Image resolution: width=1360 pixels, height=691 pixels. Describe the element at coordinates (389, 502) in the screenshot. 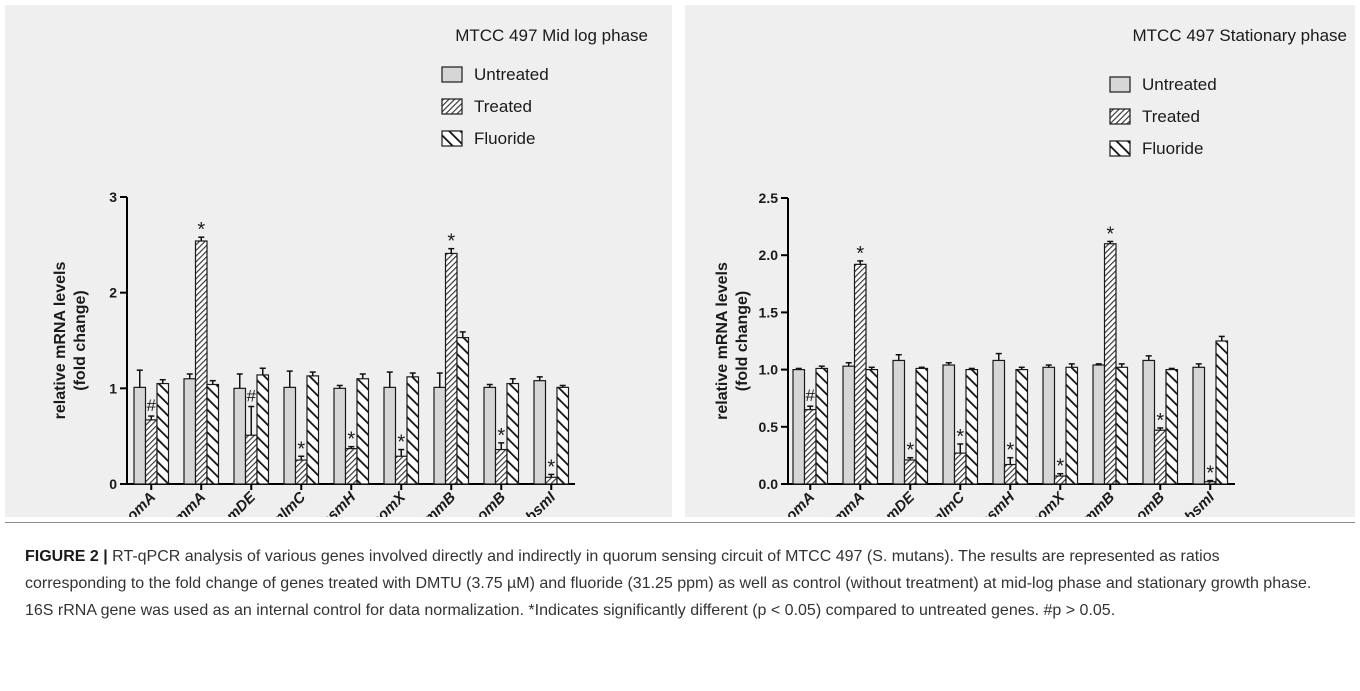

I see `x-tick-label-comX: comX` at that location.